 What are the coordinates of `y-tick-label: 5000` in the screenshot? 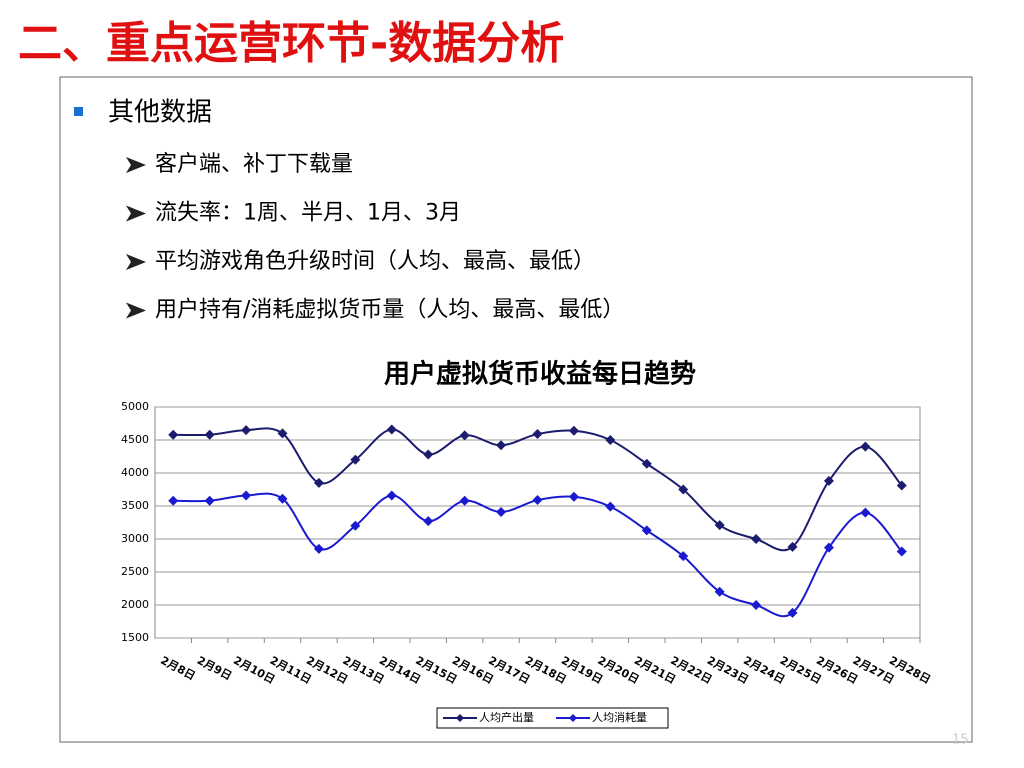 It's located at (135, 406).